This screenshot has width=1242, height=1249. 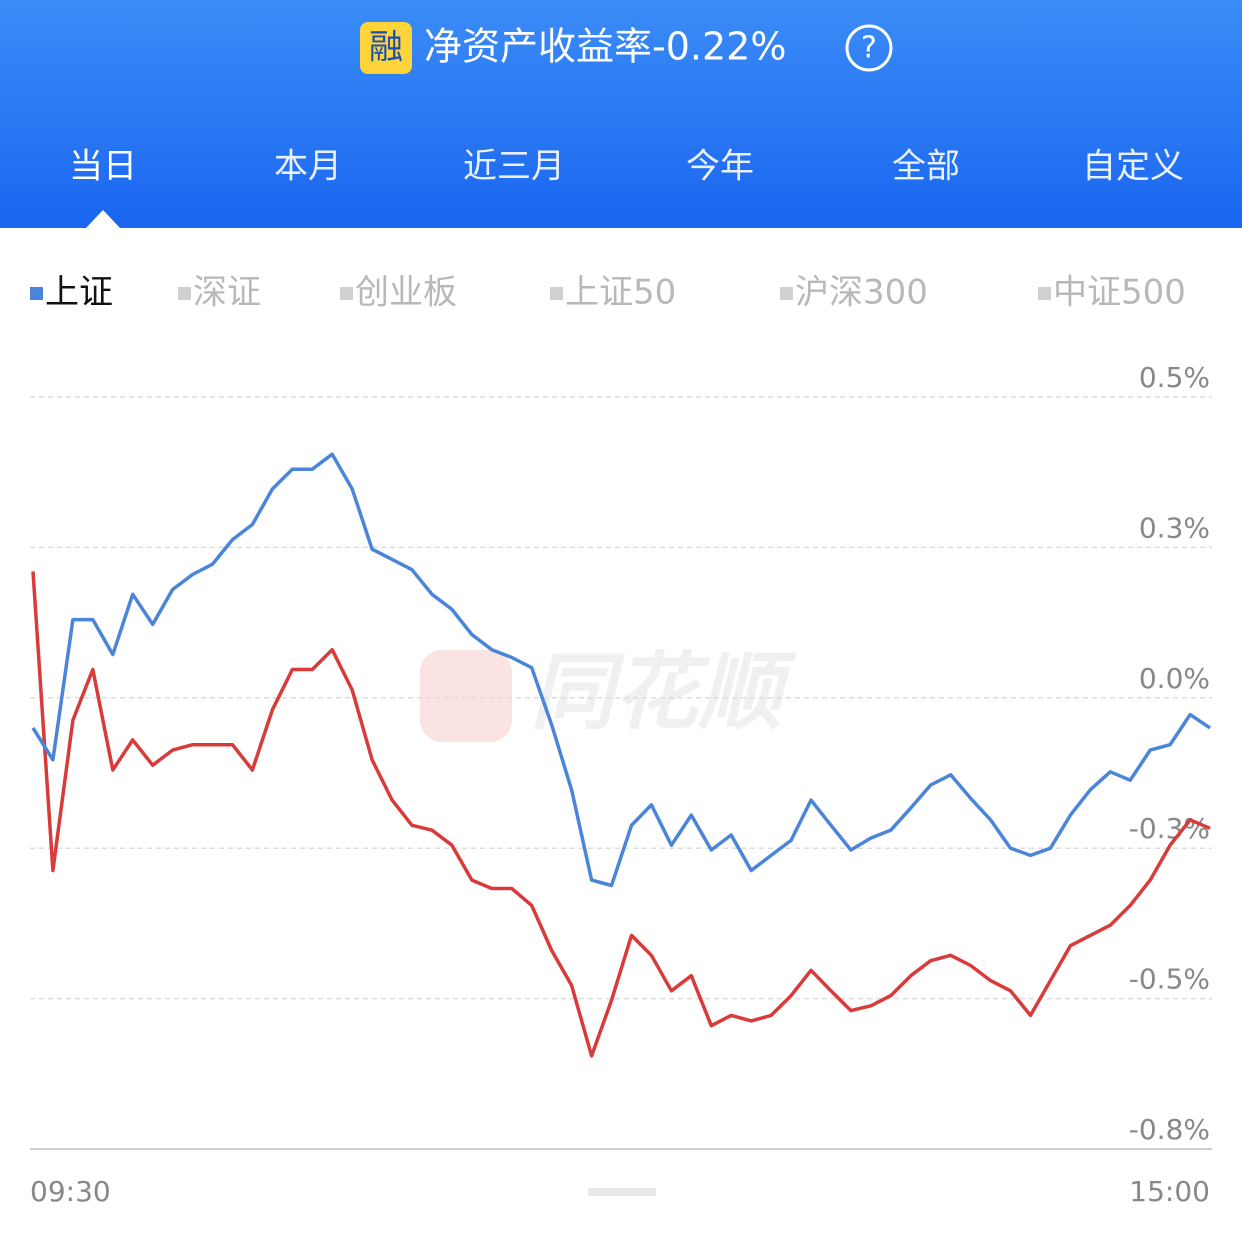 What do you see at coordinates (1169, 979) in the screenshot?
I see `y-tick-label: -0.5%` at bounding box center [1169, 979].